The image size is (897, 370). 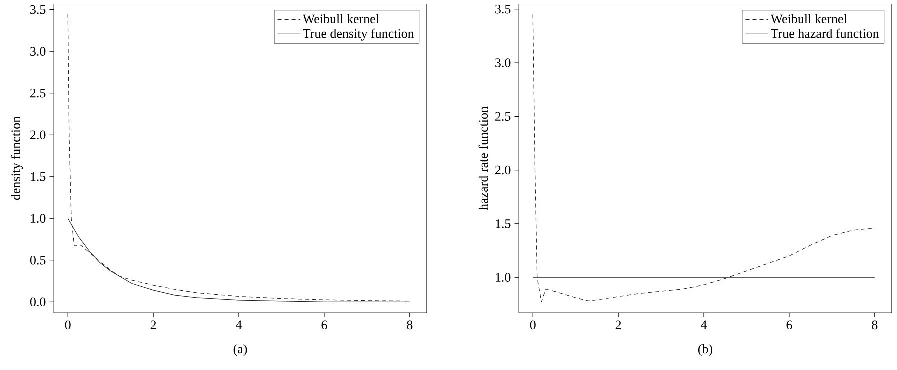 What do you see at coordinates (825, 33) in the screenshot?
I see `legend-label: True hazard function` at bounding box center [825, 33].